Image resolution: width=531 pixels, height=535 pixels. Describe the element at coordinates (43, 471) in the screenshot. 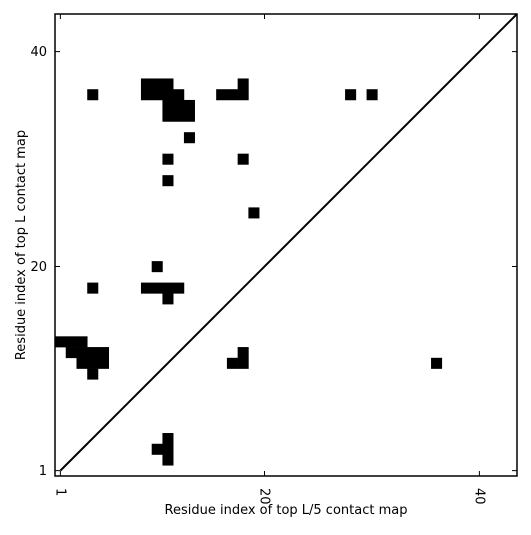

I see `y-tick-label: 1` at that location.